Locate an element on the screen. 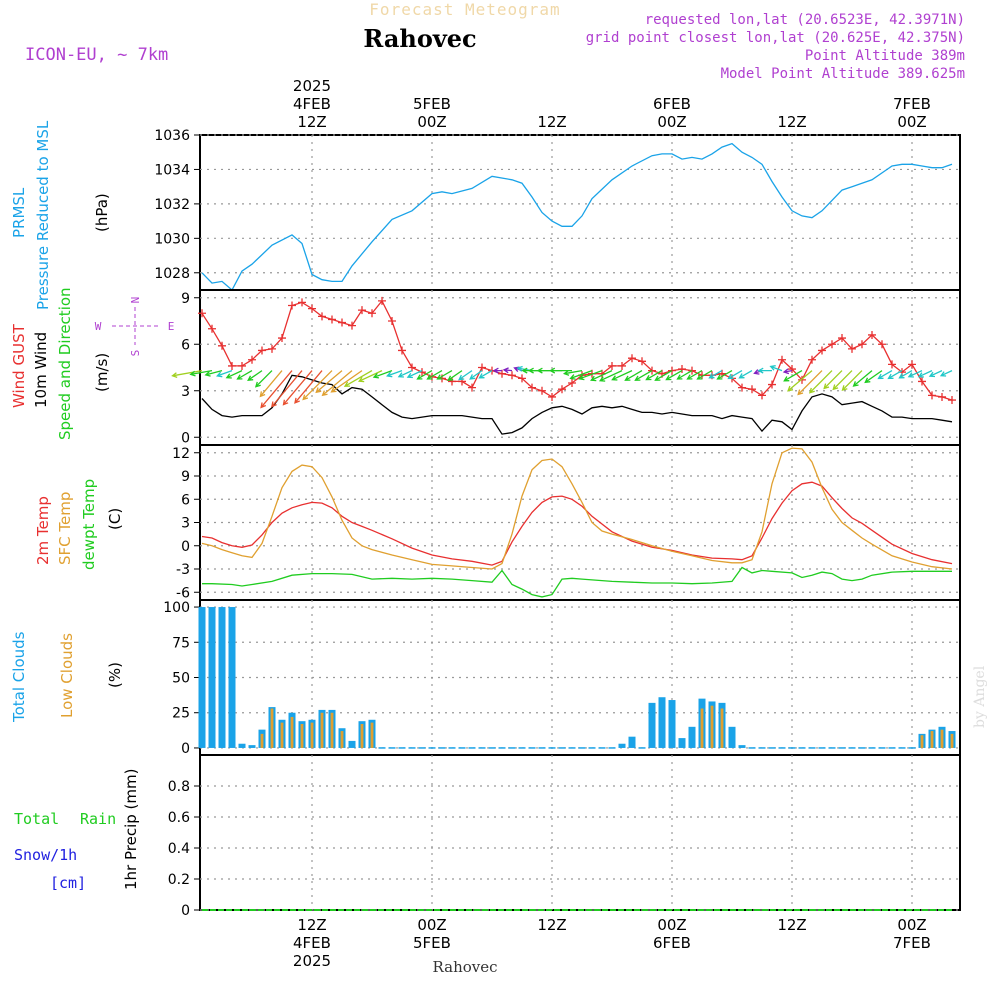 This screenshot has width=1000, height=1000. wind-gust-line is located at coordinates (577, 350).